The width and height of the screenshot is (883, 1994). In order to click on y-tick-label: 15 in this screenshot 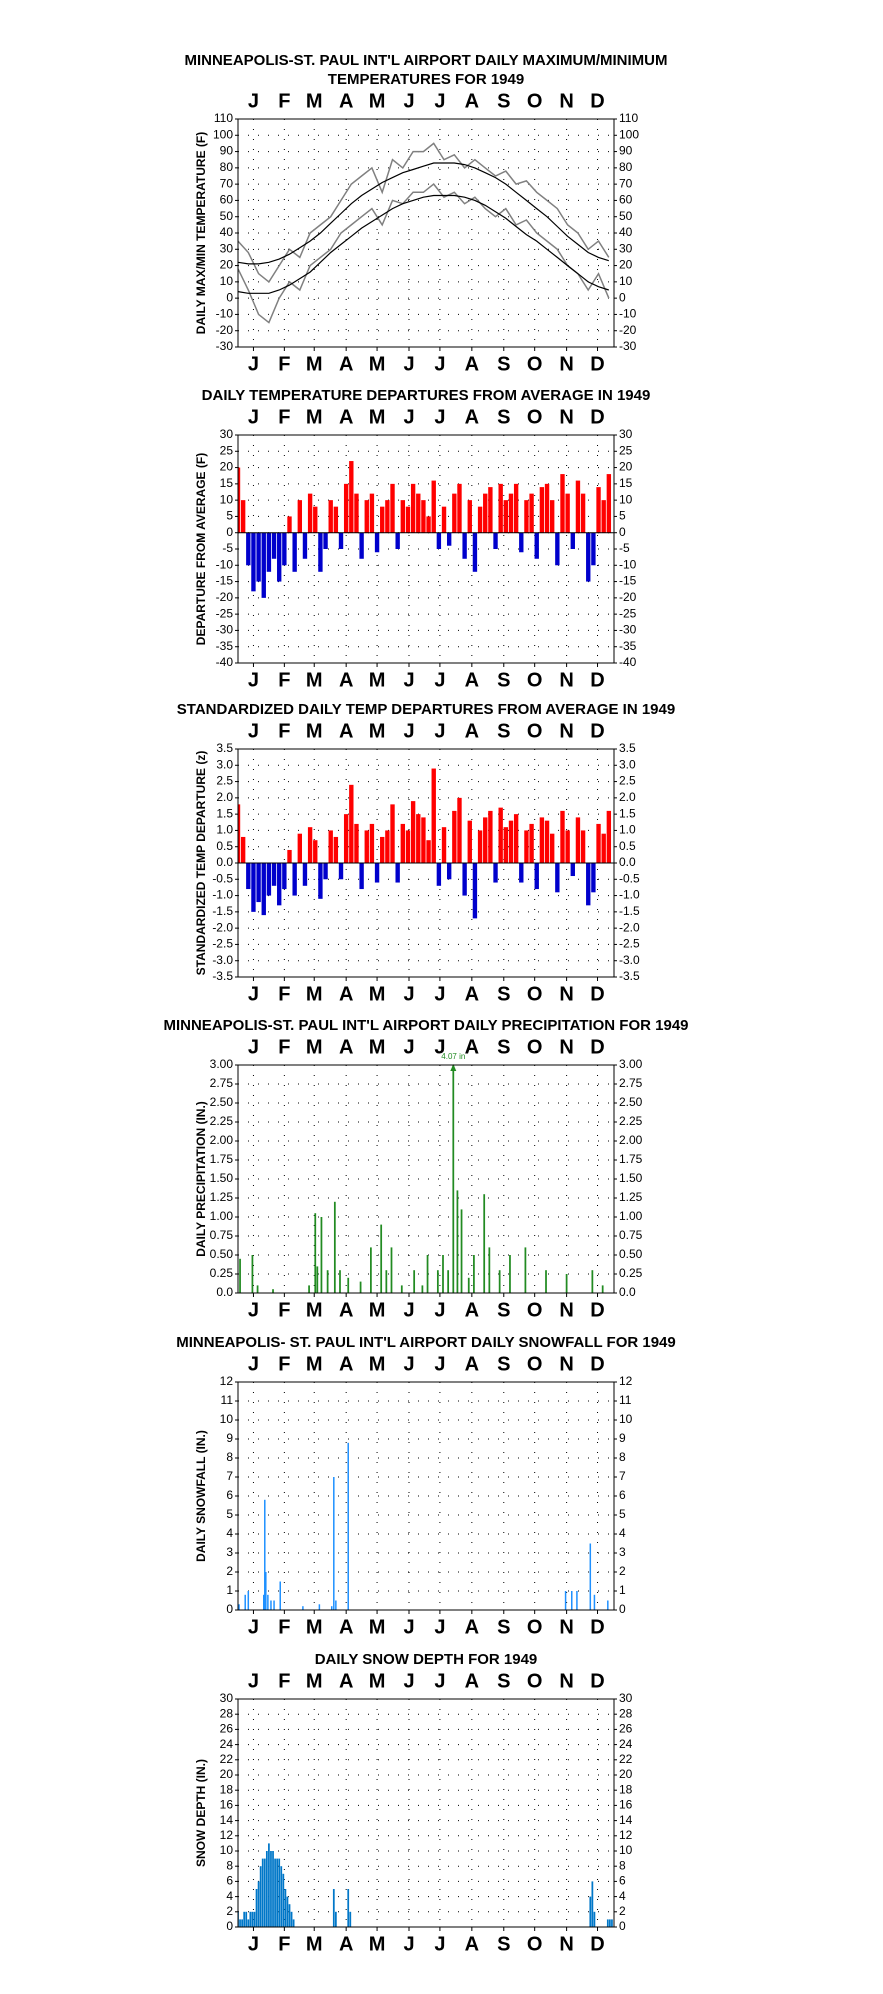, I will do `click(626, 483)`.